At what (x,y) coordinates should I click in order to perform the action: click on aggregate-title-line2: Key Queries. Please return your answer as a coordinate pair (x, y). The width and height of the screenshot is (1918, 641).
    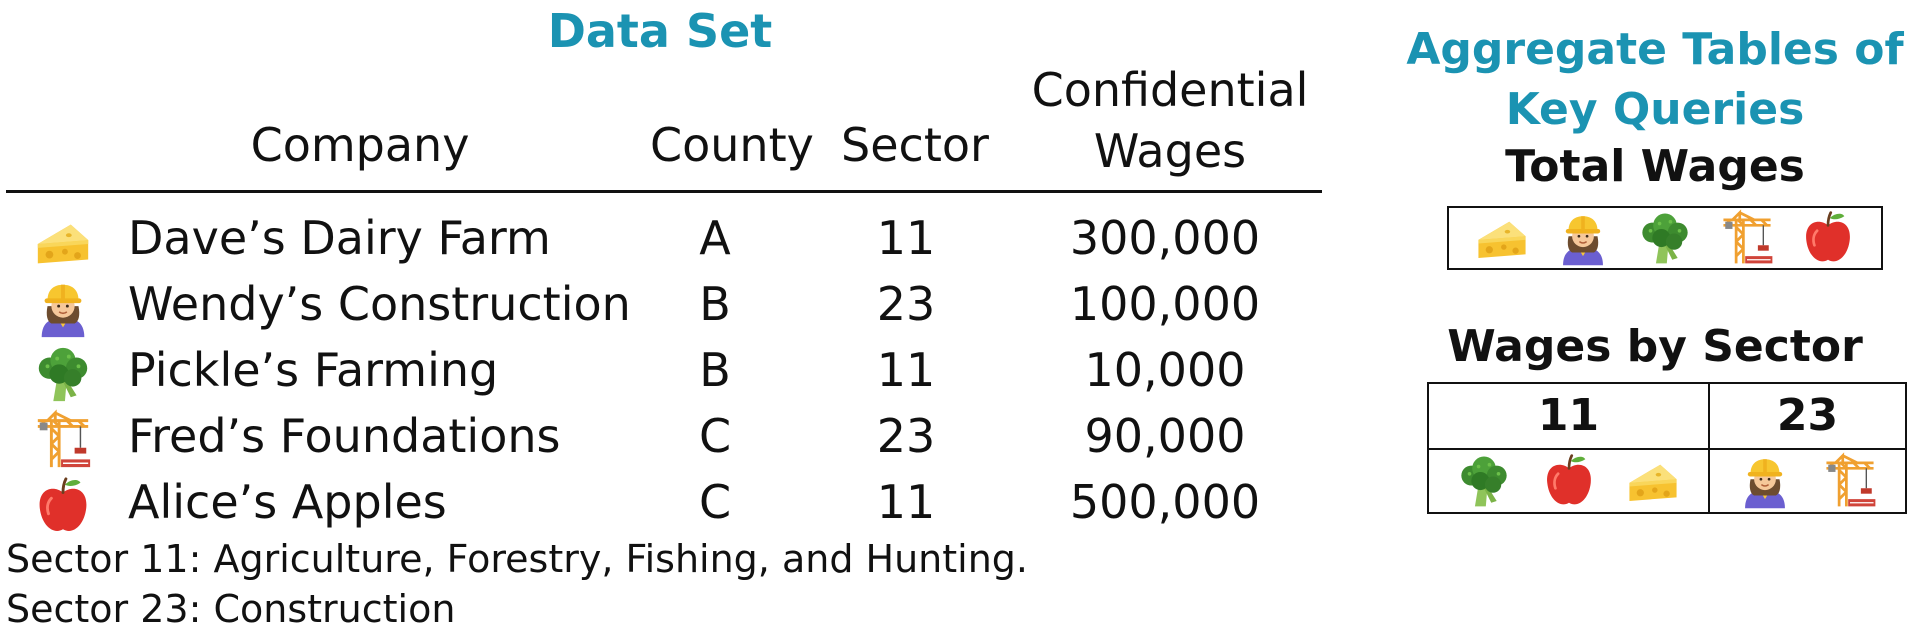
    Looking at the image, I should click on (1655, 109).